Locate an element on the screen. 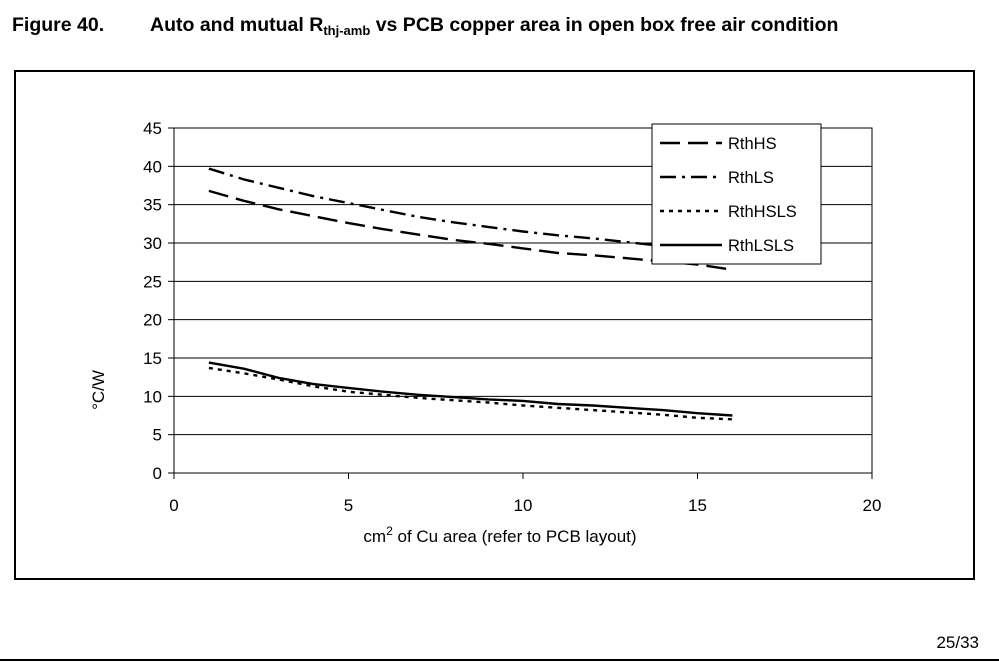 The height and width of the screenshot is (667, 999). series-line-rthlsls is located at coordinates (470, 389).